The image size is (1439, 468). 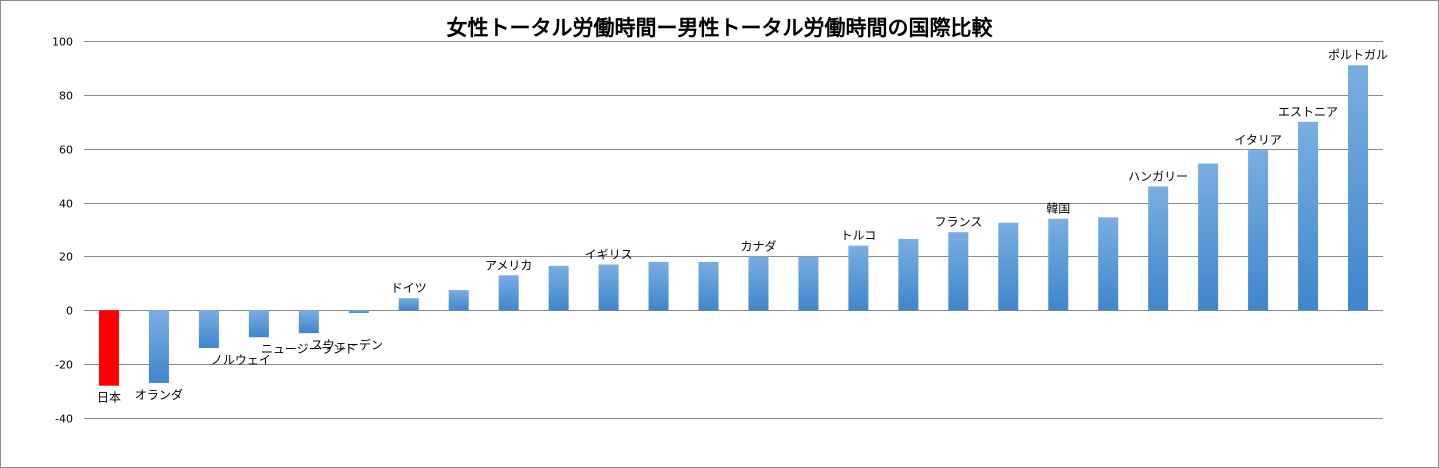 I want to click on y-tick-label: 60, so click(x=66, y=150).